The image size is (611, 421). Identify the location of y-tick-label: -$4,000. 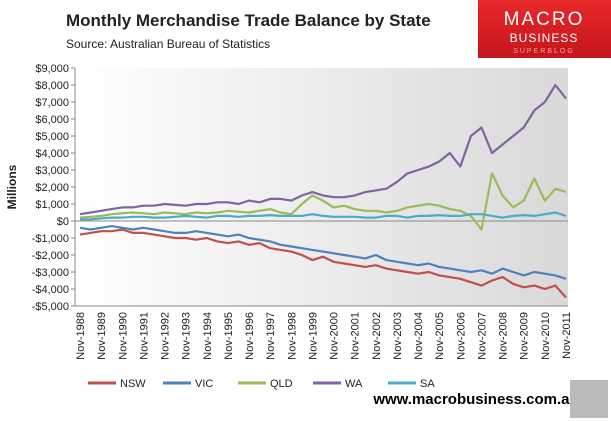
(50, 290).